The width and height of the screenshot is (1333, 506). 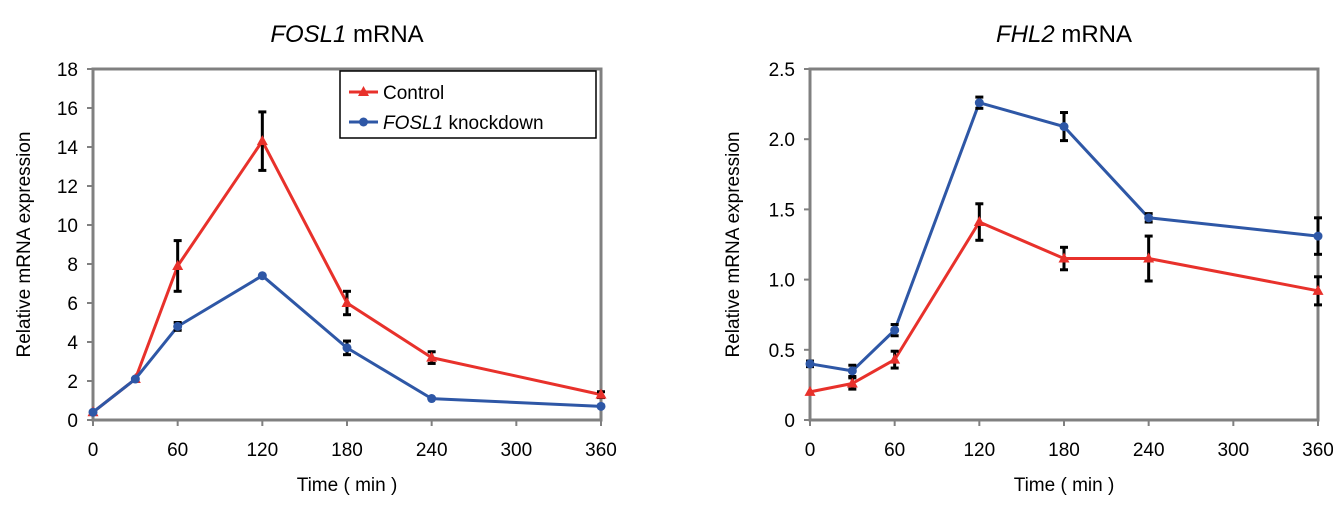 I want to click on y-tick-label: 0.5, so click(x=782, y=351).